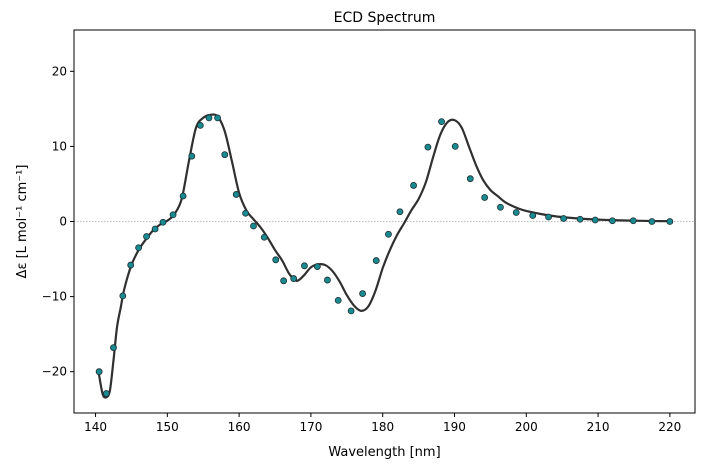  I want to click on x-tick-label: 170, so click(310, 427).